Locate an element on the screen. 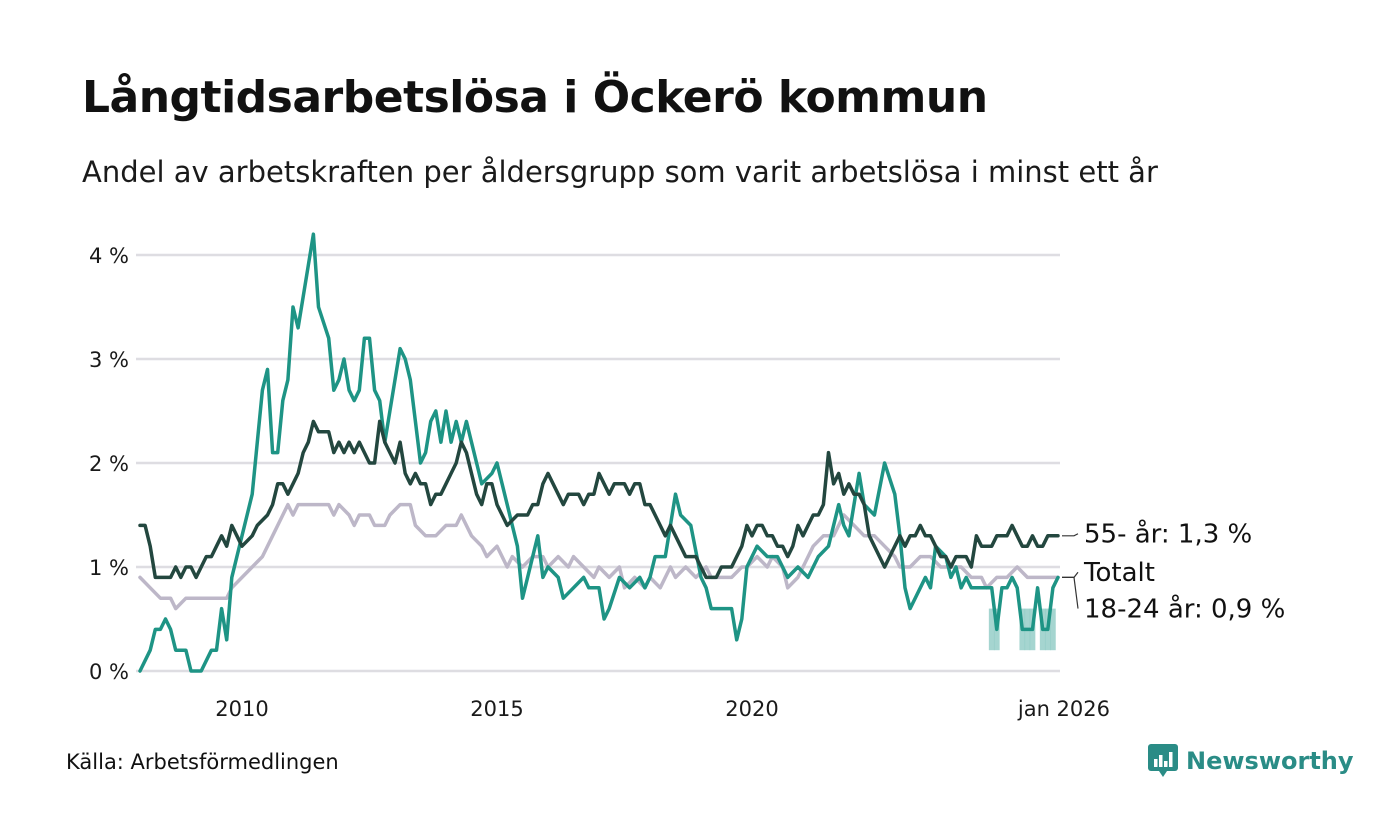 The height and width of the screenshot is (840, 1400). x-tick-label: 2020 is located at coordinates (751, 709).